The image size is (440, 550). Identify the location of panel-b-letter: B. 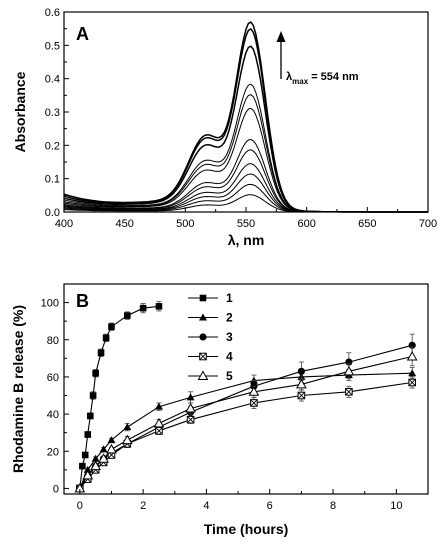
(82, 301).